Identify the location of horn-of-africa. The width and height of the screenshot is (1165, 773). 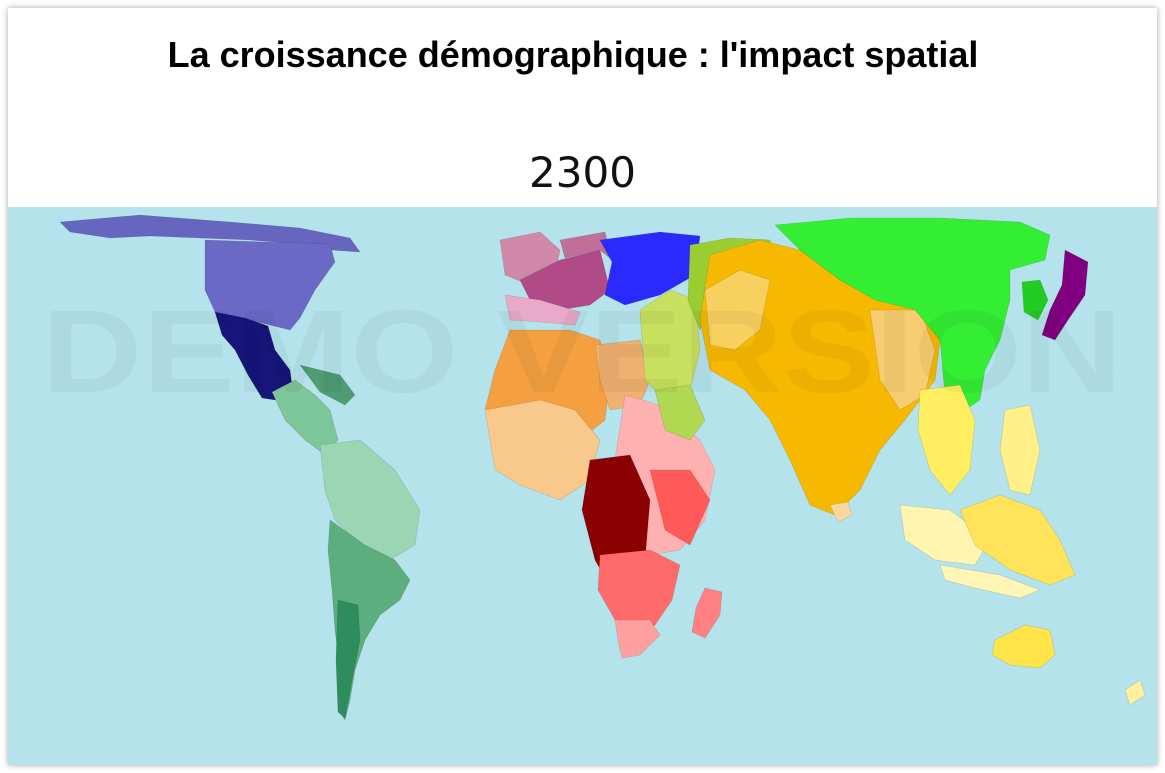
(680, 507).